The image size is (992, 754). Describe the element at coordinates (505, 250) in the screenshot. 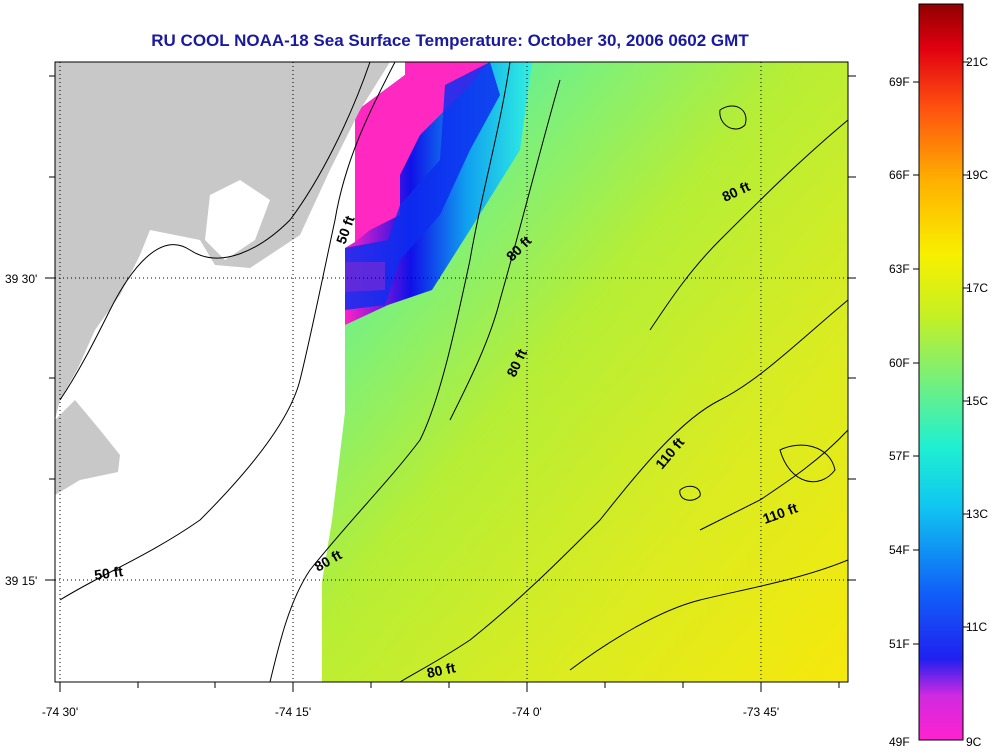

I see `contour-80ft-ridge` at that location.